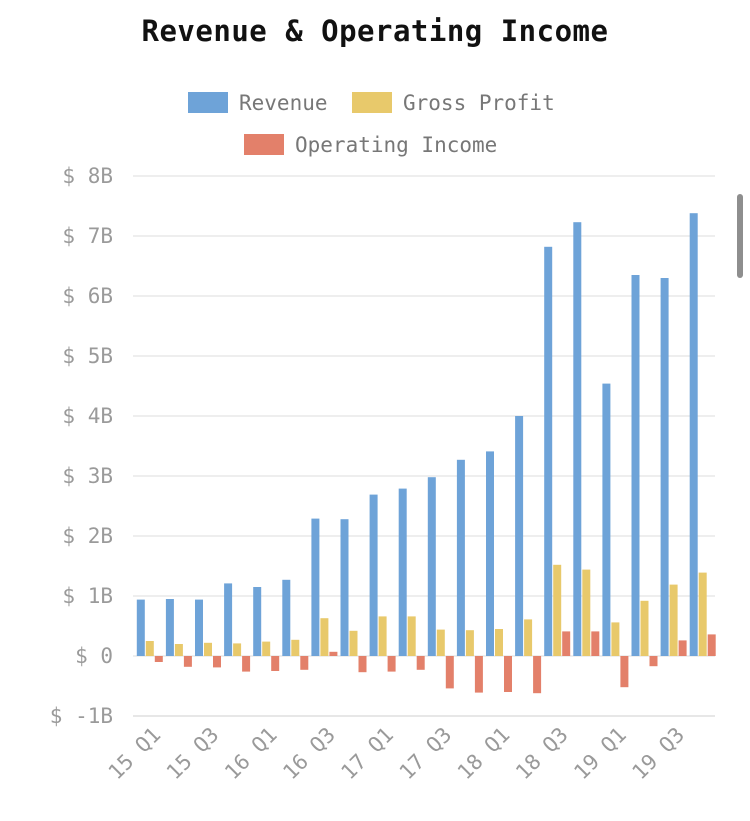 The height and width of the screenshot is (821, 750). Describe the element at coordinates (87, 236) in the screenshot. I see `y-tick-label: $ 7B` at that location.